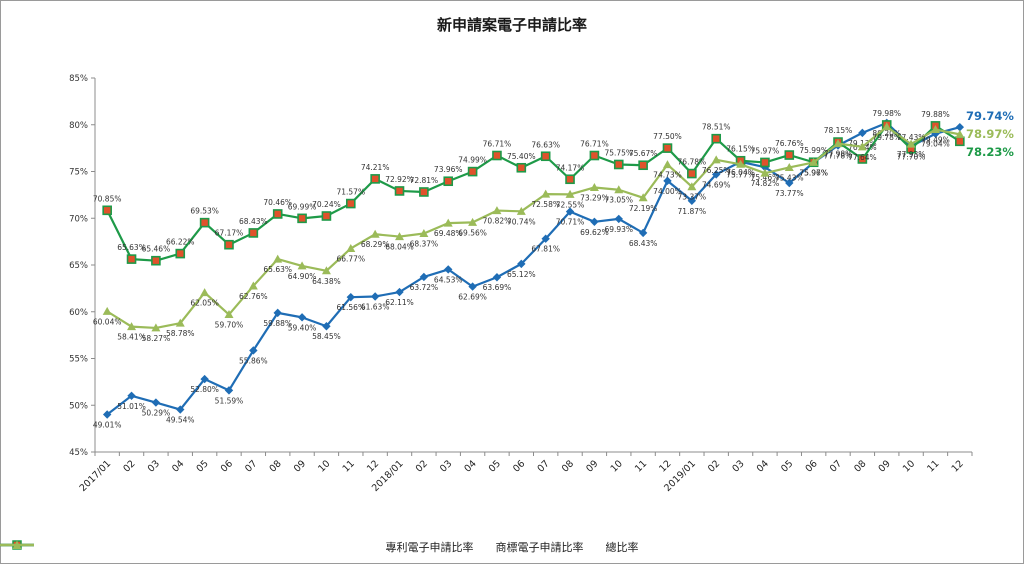 Image resolution: width=1024 pixels, height=564 pixels. Describe the element at coordinates (472, 297) in the screenshot. I see `data-label: 62.69%` at that location.